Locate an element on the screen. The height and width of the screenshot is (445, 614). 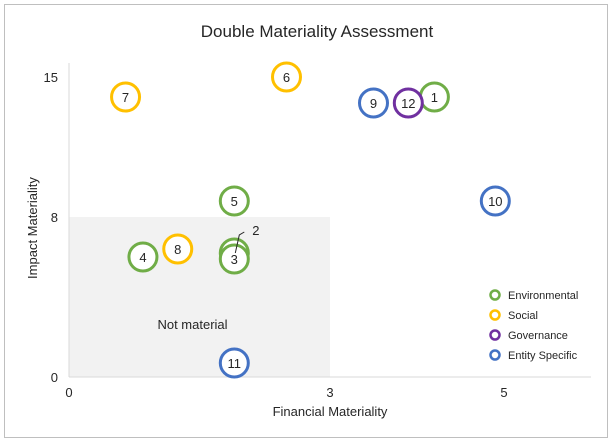
y-tick-label: 15 is located at coordinates (51, 77).